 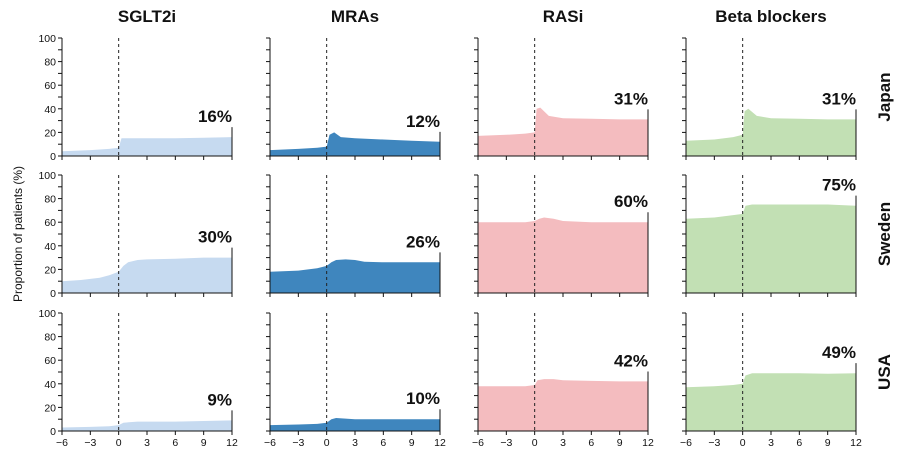 What do you see at coordinates (147, 146) in the screenshot?
I see `area-series-sglt2i-japan` at bounding box center [147, 146].